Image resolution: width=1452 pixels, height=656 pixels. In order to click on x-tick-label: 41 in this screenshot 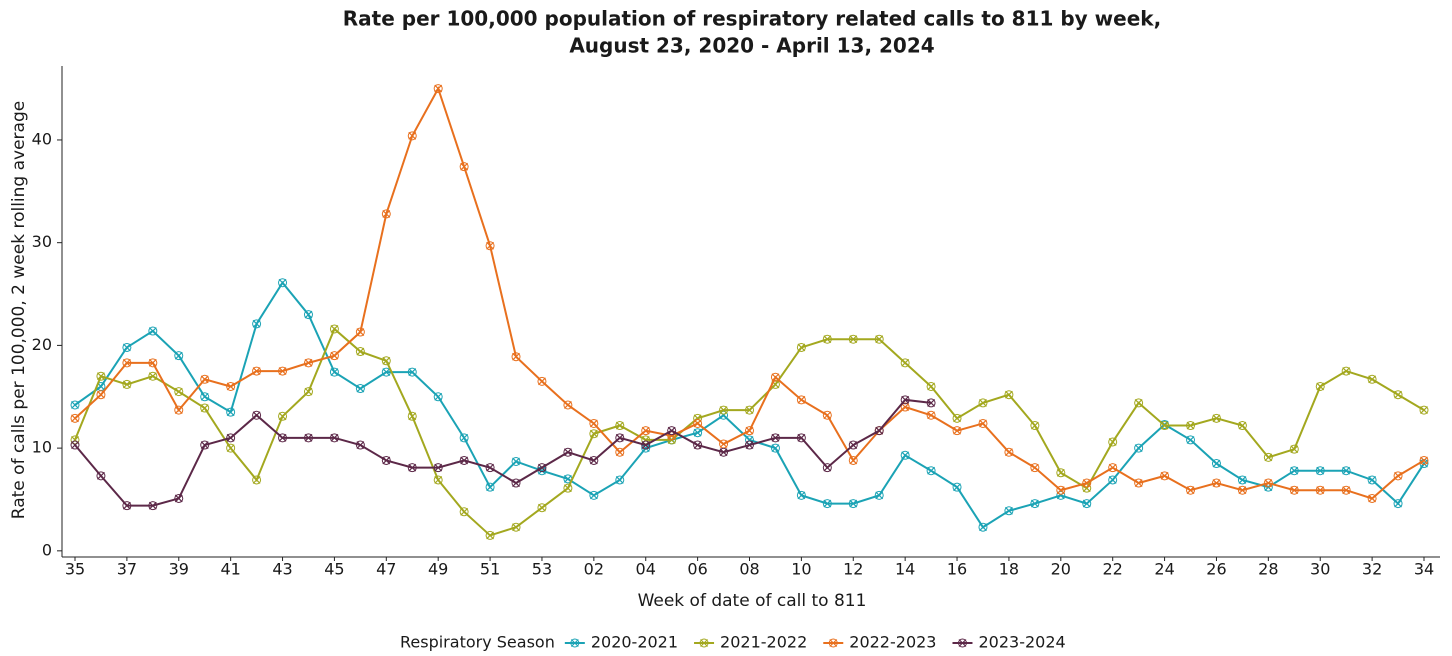, I will do `click(230, 569)`.